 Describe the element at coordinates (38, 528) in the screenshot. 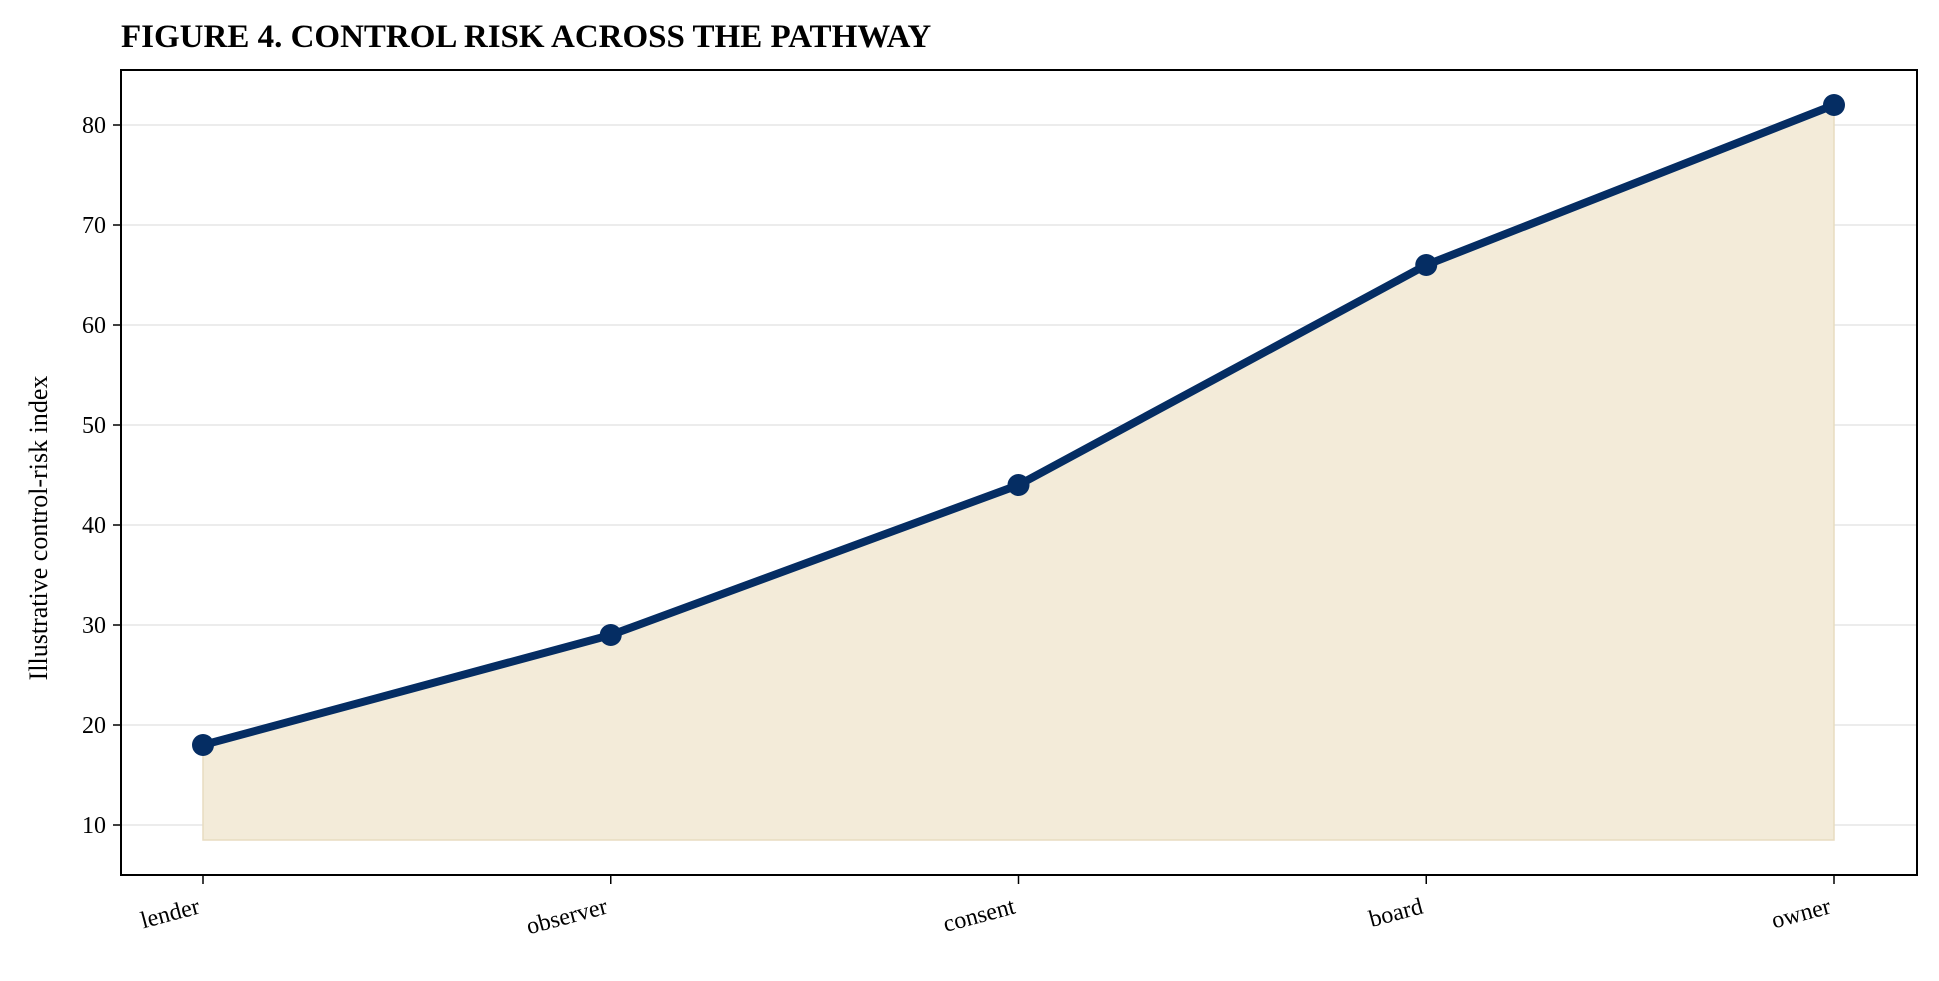

I see `y-axis-label: Illustrative control-risk index` at that location.